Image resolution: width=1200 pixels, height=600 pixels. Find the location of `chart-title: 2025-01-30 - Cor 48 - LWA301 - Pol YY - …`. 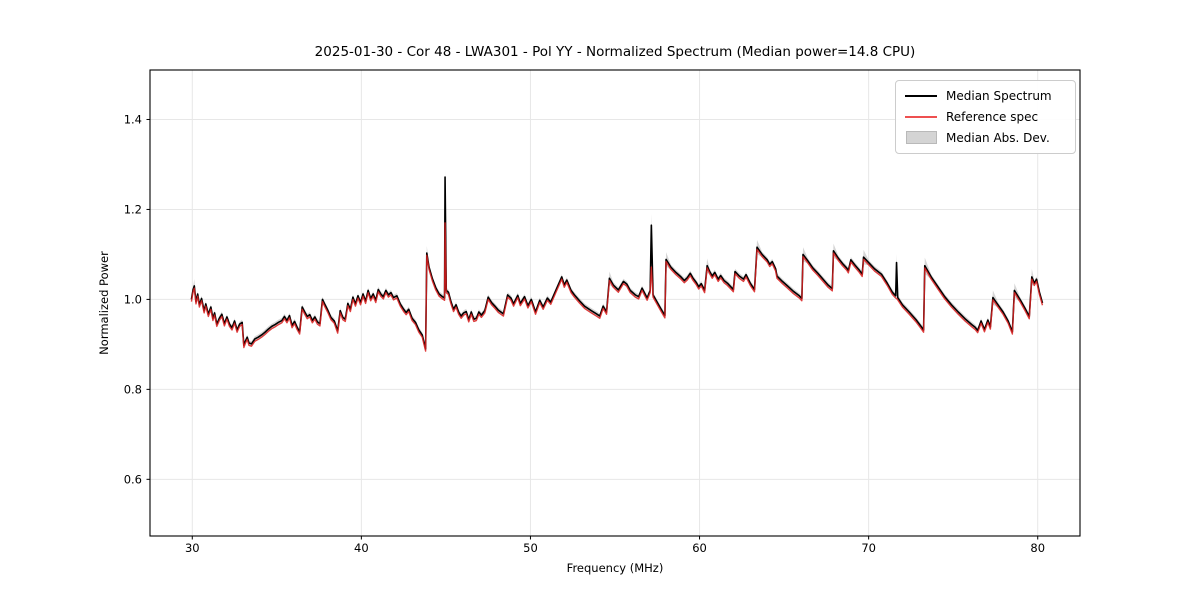

chart-title: 2025-01-30 - Cor 48 - LWA301 - Pol YY - … is located at coordinates (615, 52).